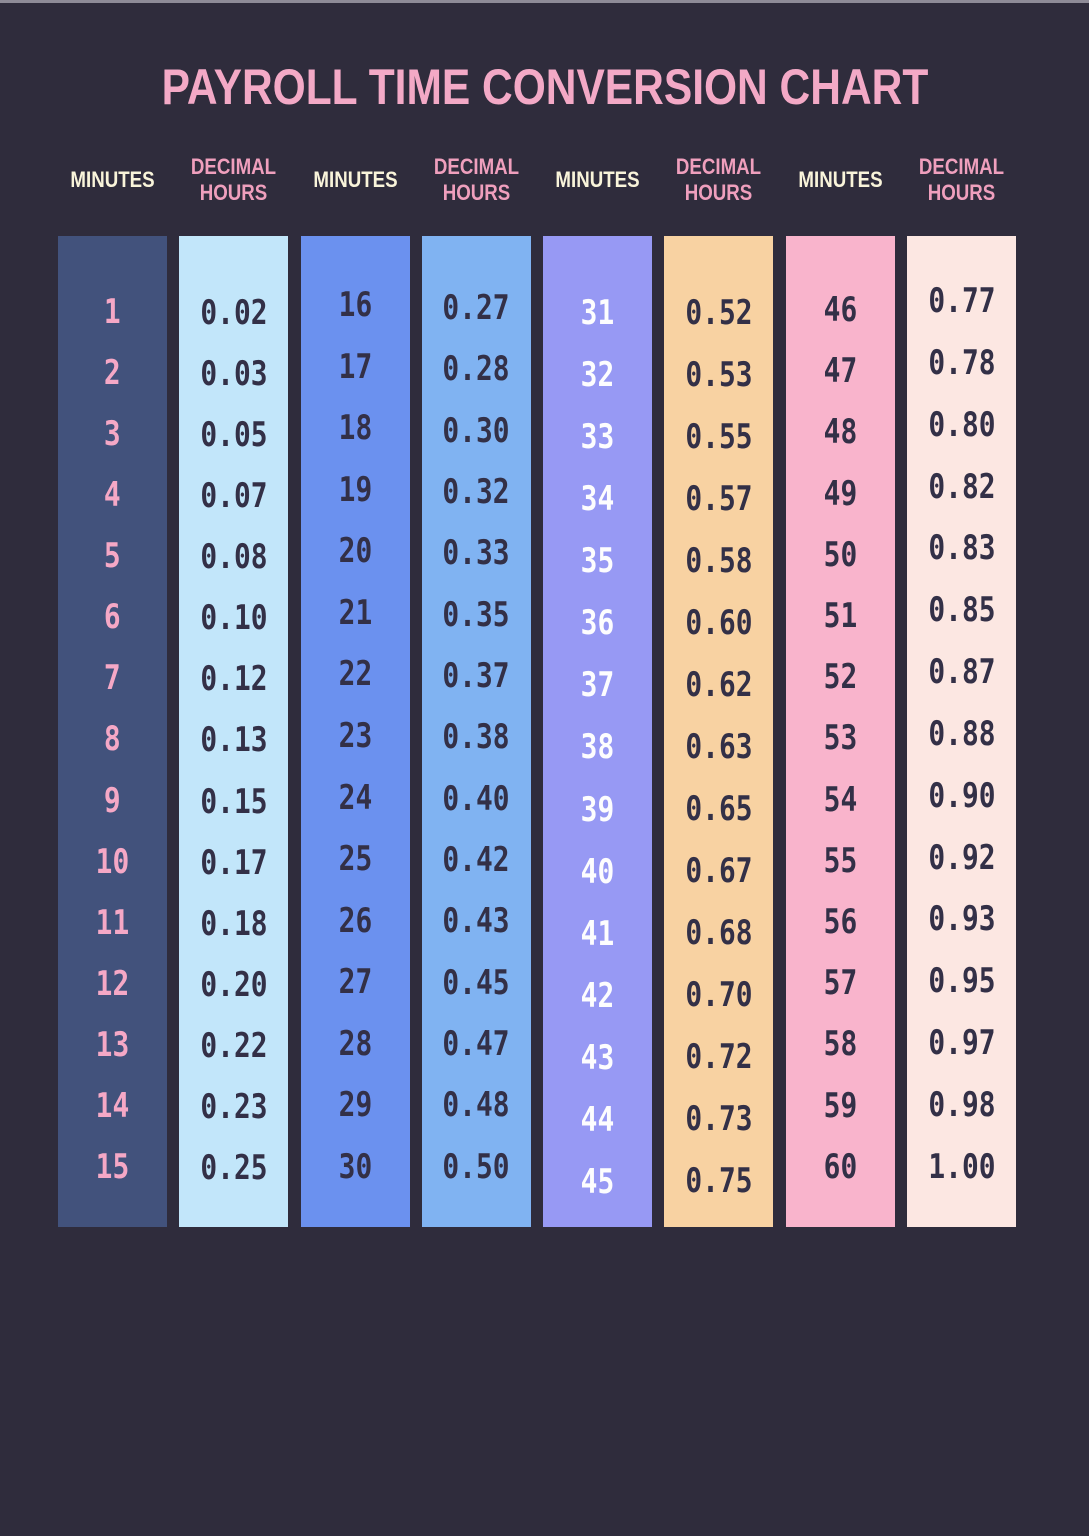  What do you see at coordinates (476, 676) in the screenshot?
I see `decimal-hours-cell: 0.37` at bounding box center [476, 676].